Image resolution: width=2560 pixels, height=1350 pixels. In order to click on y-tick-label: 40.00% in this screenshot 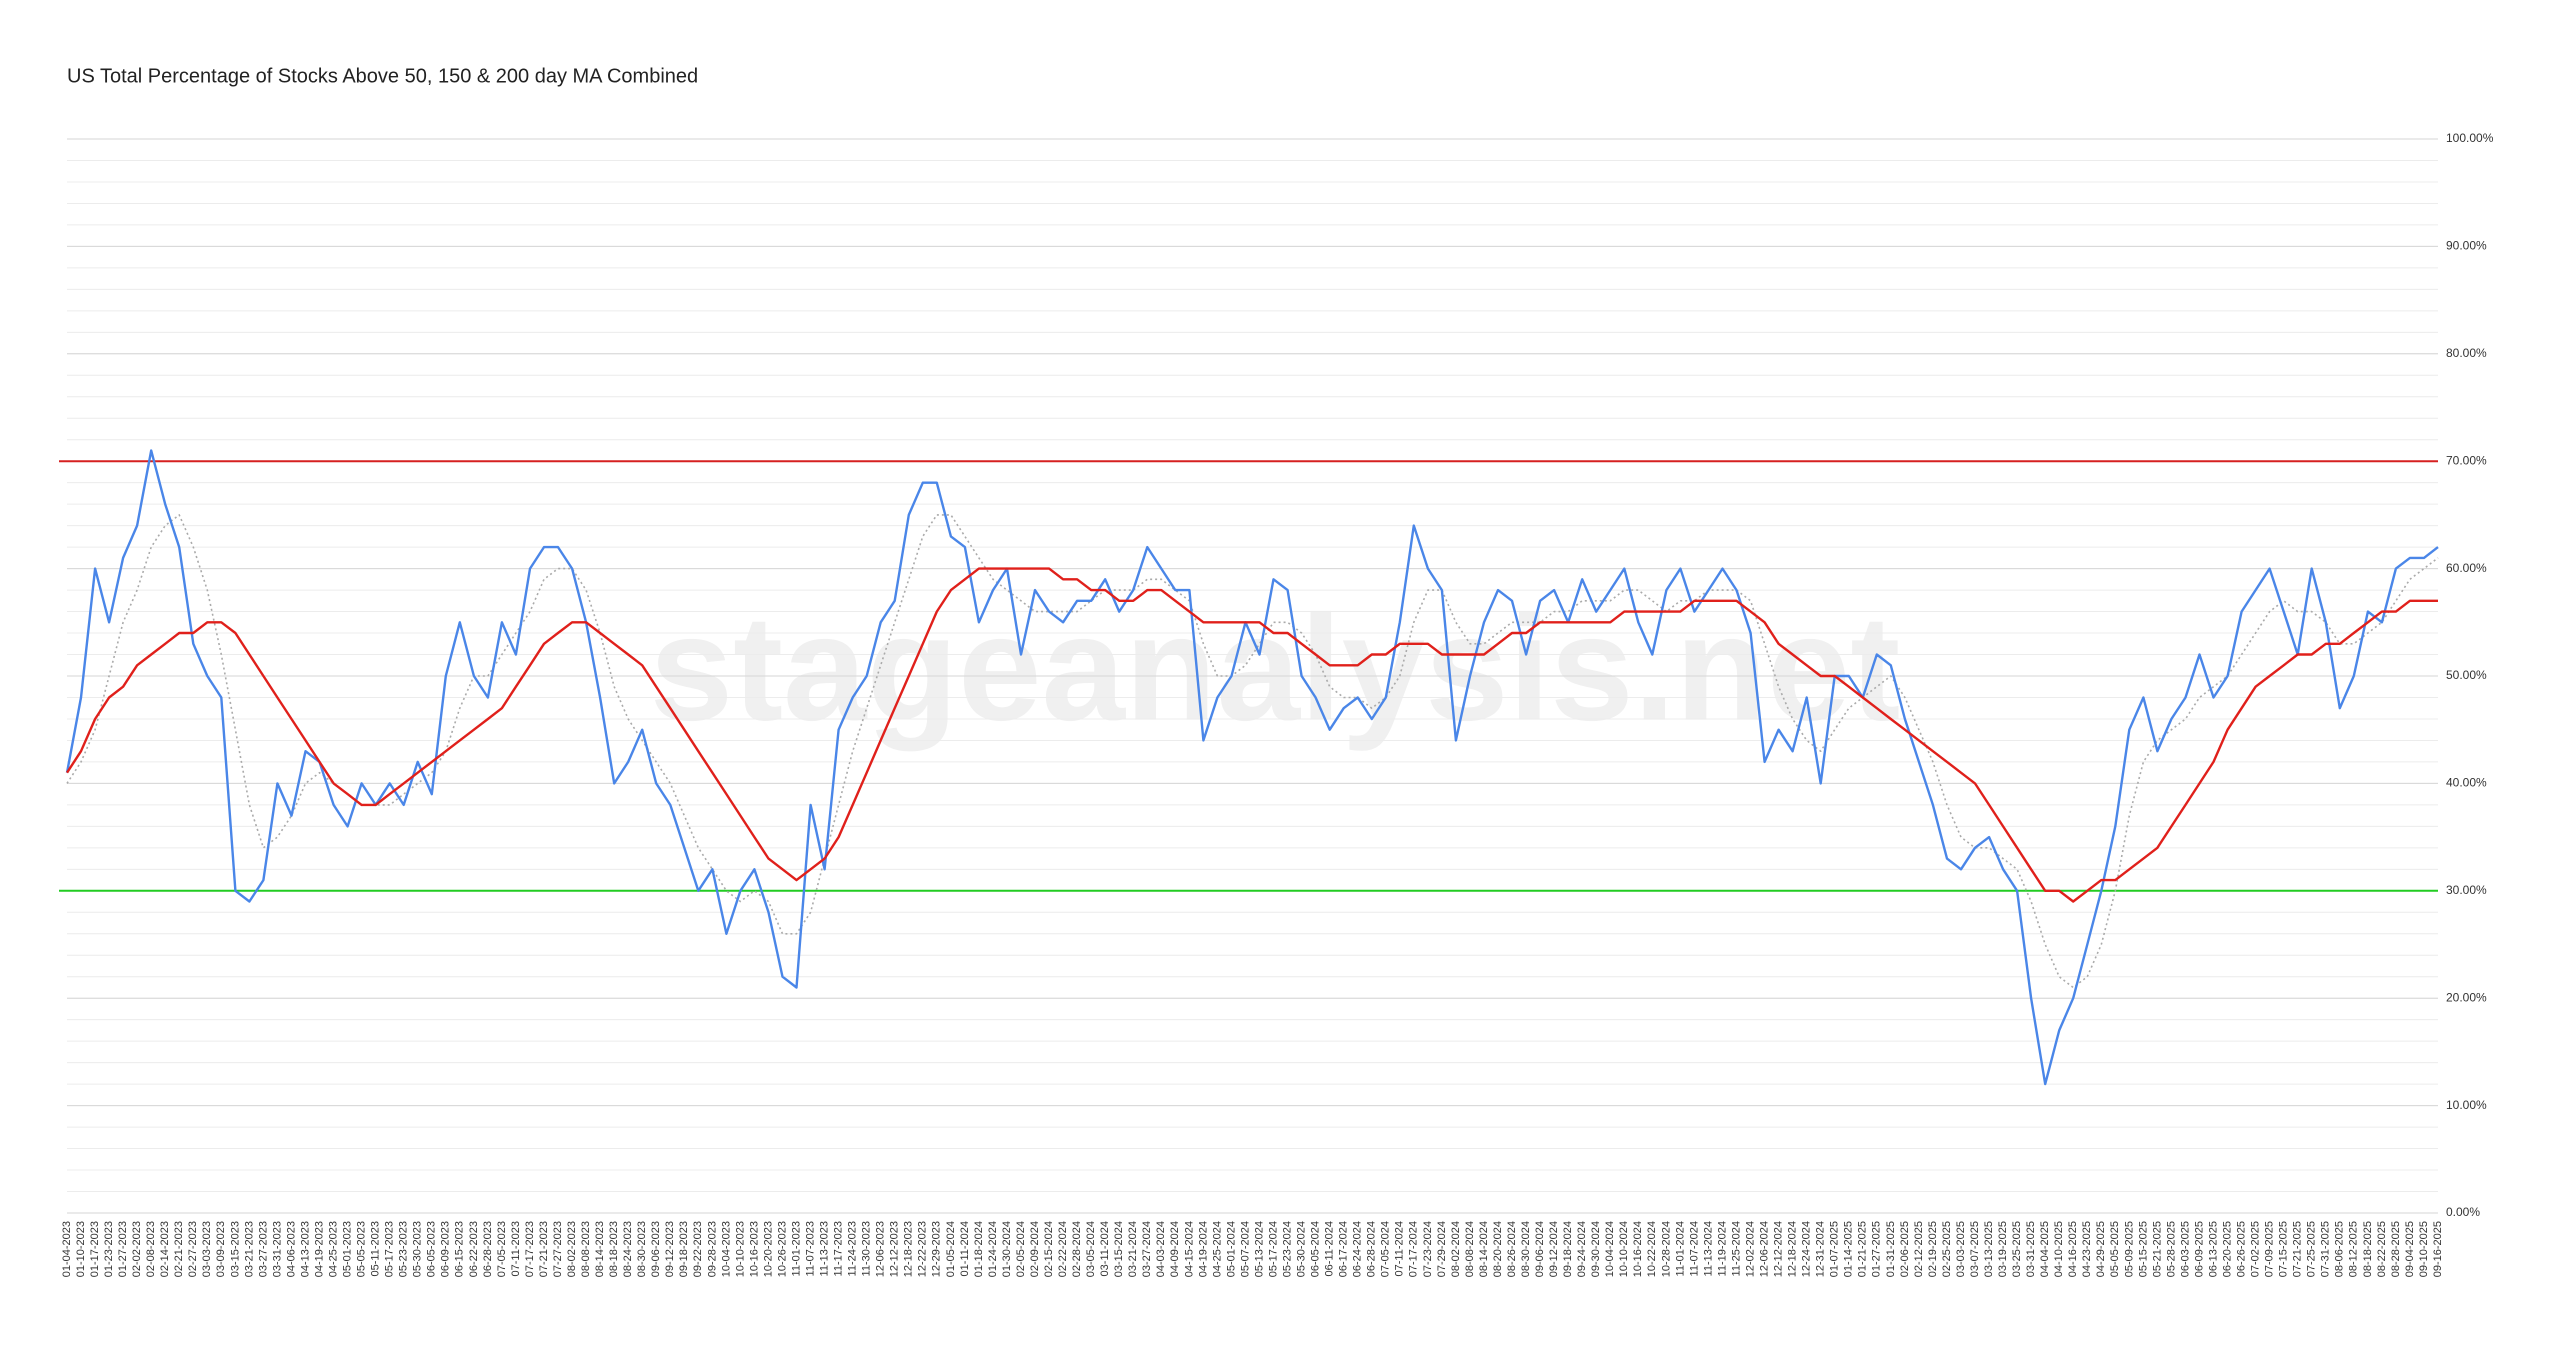, I will do `click(2466, 783)`.